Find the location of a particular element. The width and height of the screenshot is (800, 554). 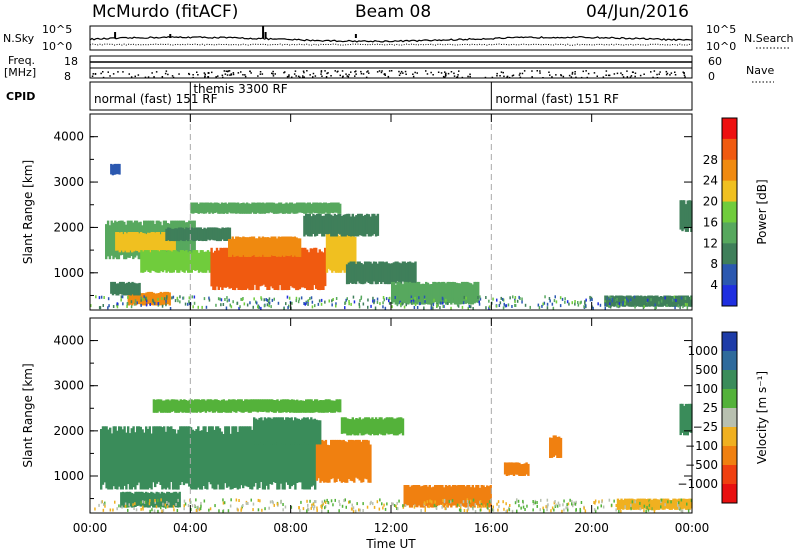

colorbar-tick-label: 8 is located at coordinates (714, 264).